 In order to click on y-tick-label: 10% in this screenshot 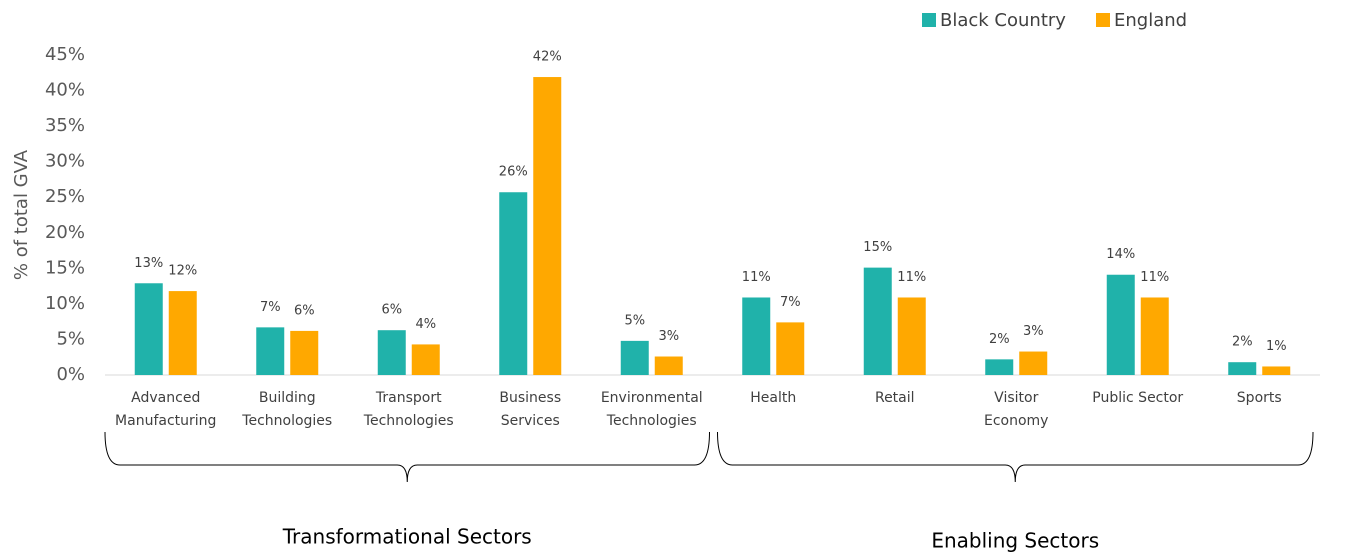, I will do `click(65, 303)`.